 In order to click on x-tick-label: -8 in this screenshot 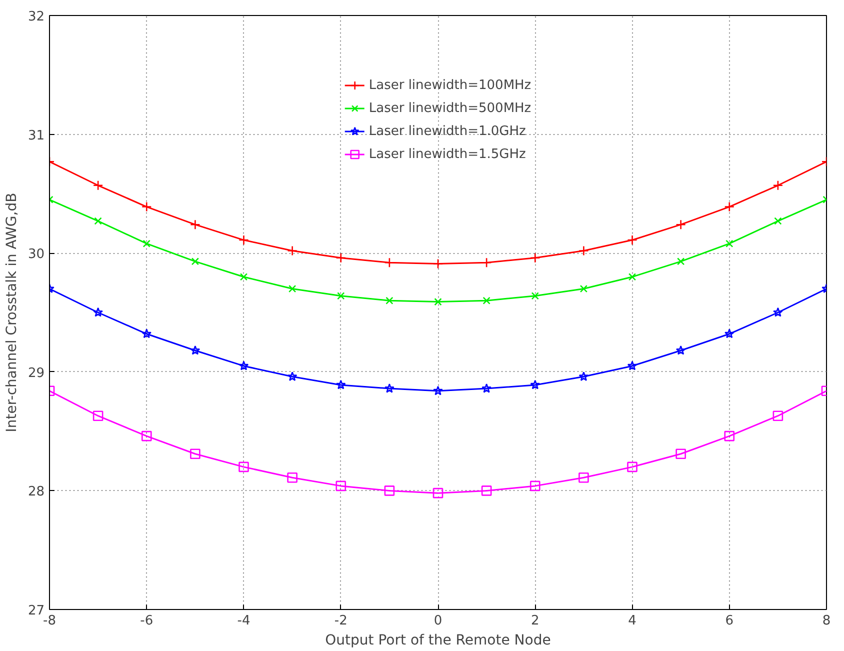, I will do `click(49, 621)`.